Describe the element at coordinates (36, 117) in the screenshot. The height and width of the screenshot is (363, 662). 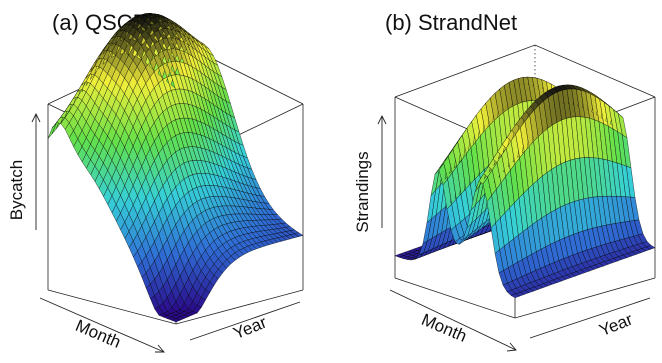
I see `z-arrowhead-a` at that location.